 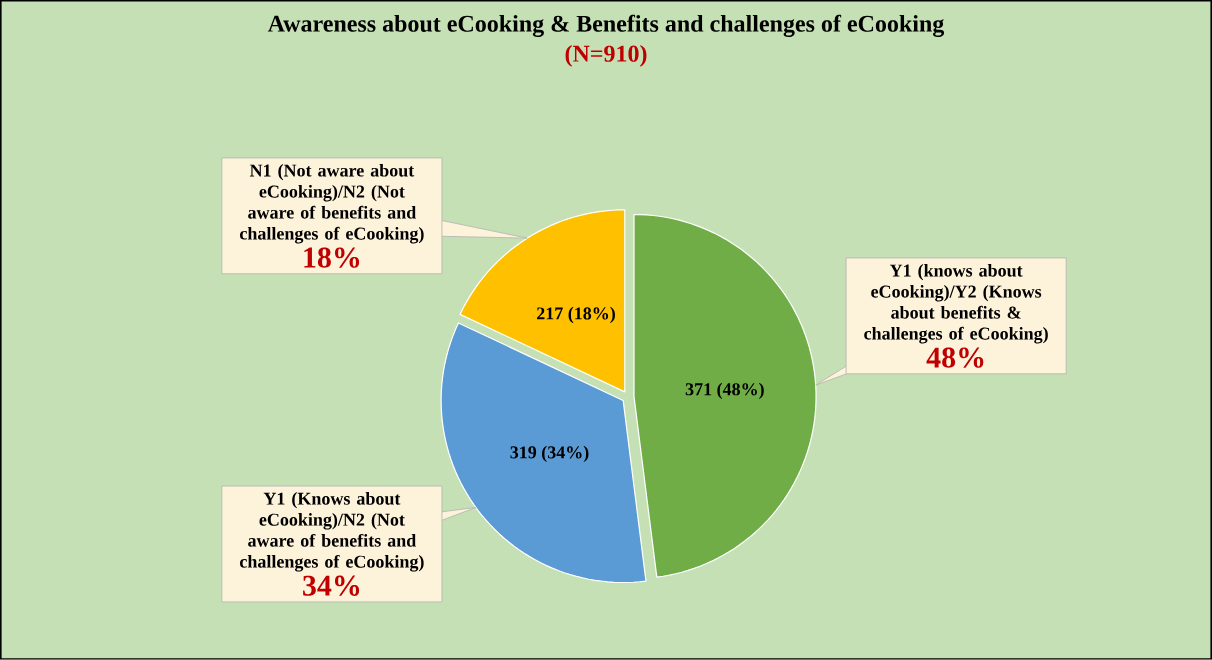 I want to click on data-label: 217 (18%), so click(x=576, y=315).